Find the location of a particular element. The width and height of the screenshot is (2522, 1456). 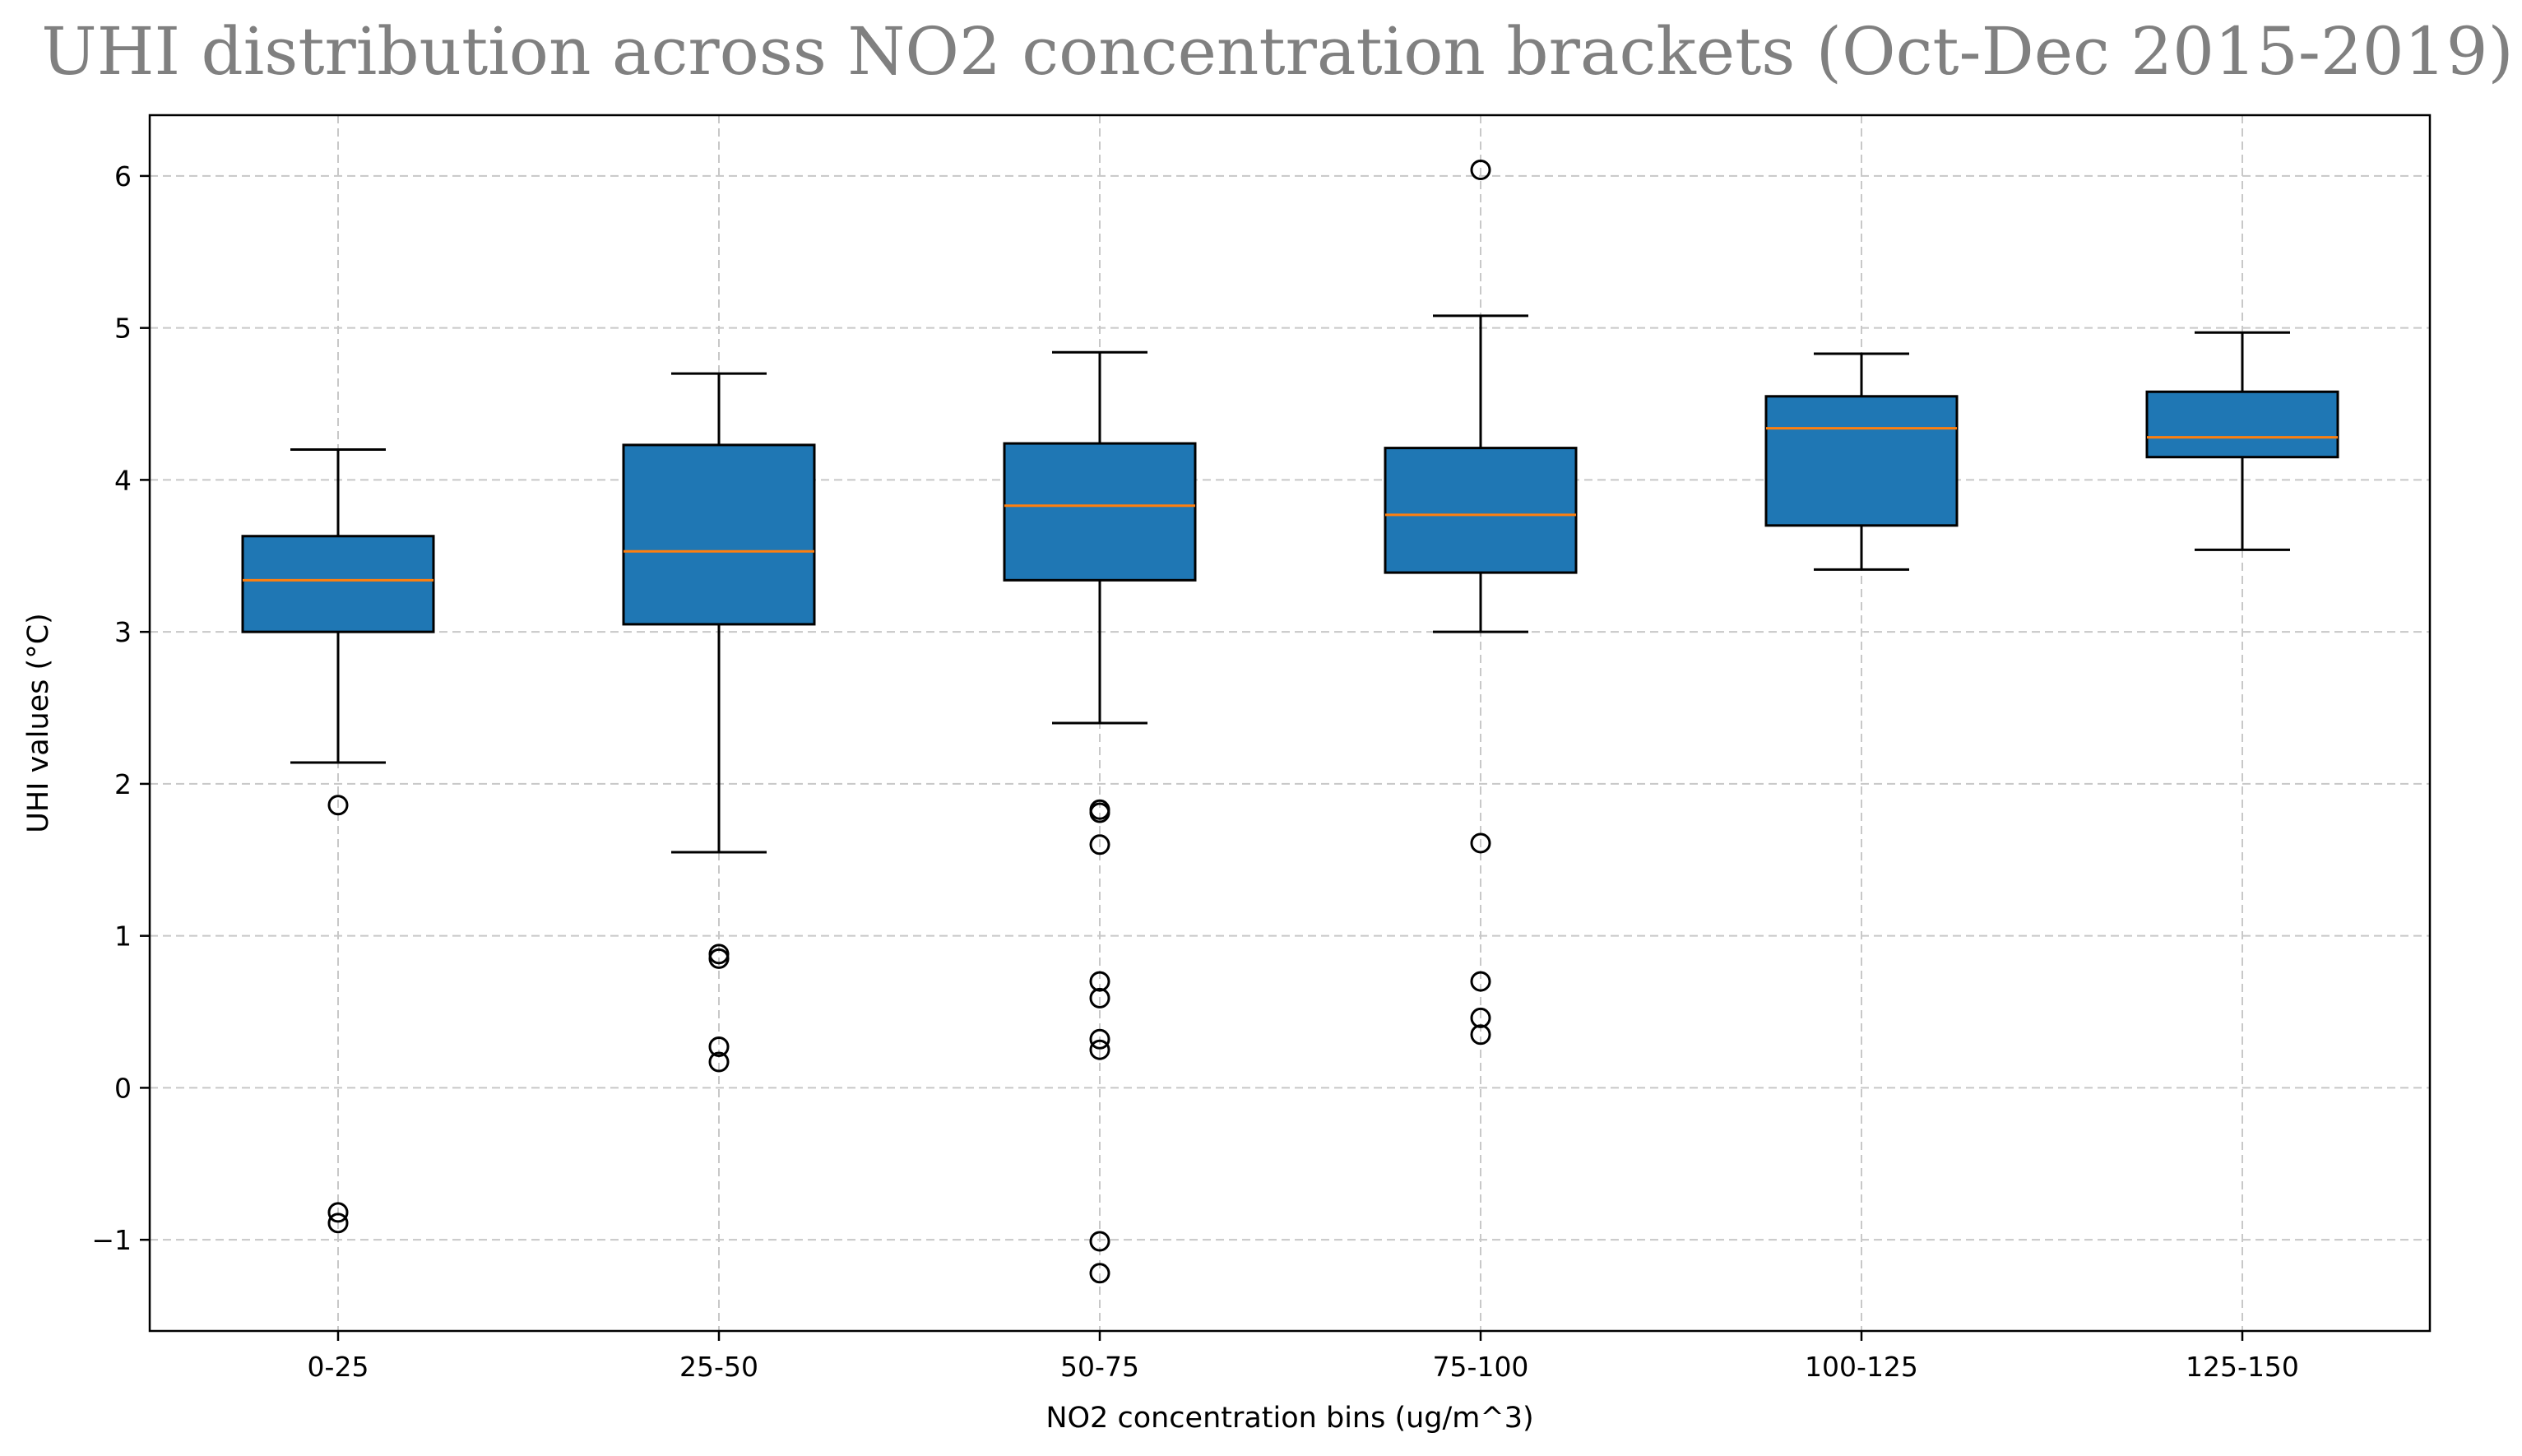

y-axis-ticks: −1 0 1 2 3 4 5 6 is located at coordinates (120, 708).